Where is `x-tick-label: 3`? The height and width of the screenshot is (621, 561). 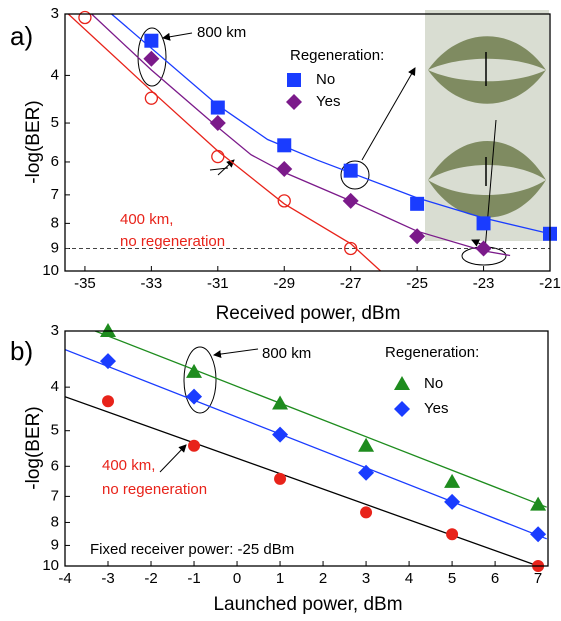
x-tick-label: 3 is located at coordinates (366, 578).